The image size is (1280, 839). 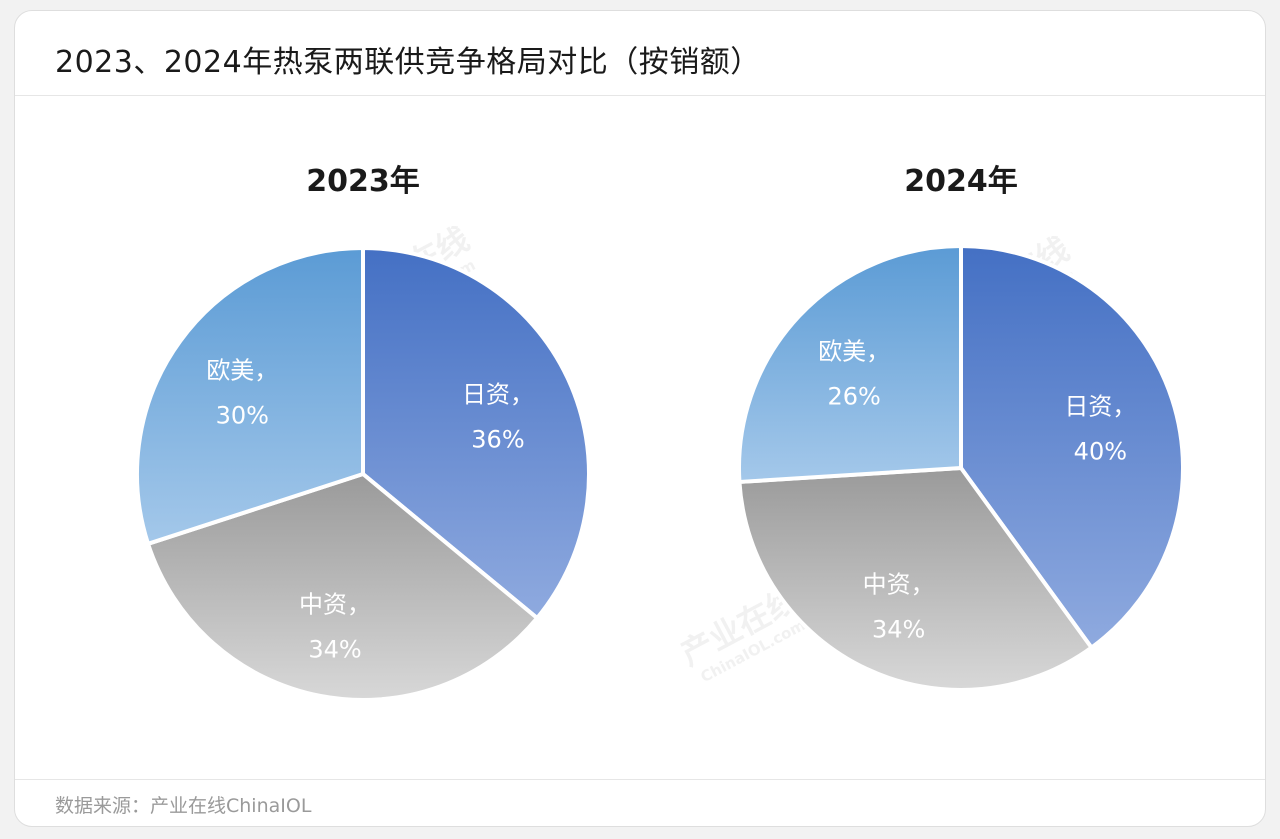 What do you see at coordinates (183, 806) in the screenshot?
I see `source-note: 数据来源：产业在线ChinaIOL` at bounding box center [183, 806].